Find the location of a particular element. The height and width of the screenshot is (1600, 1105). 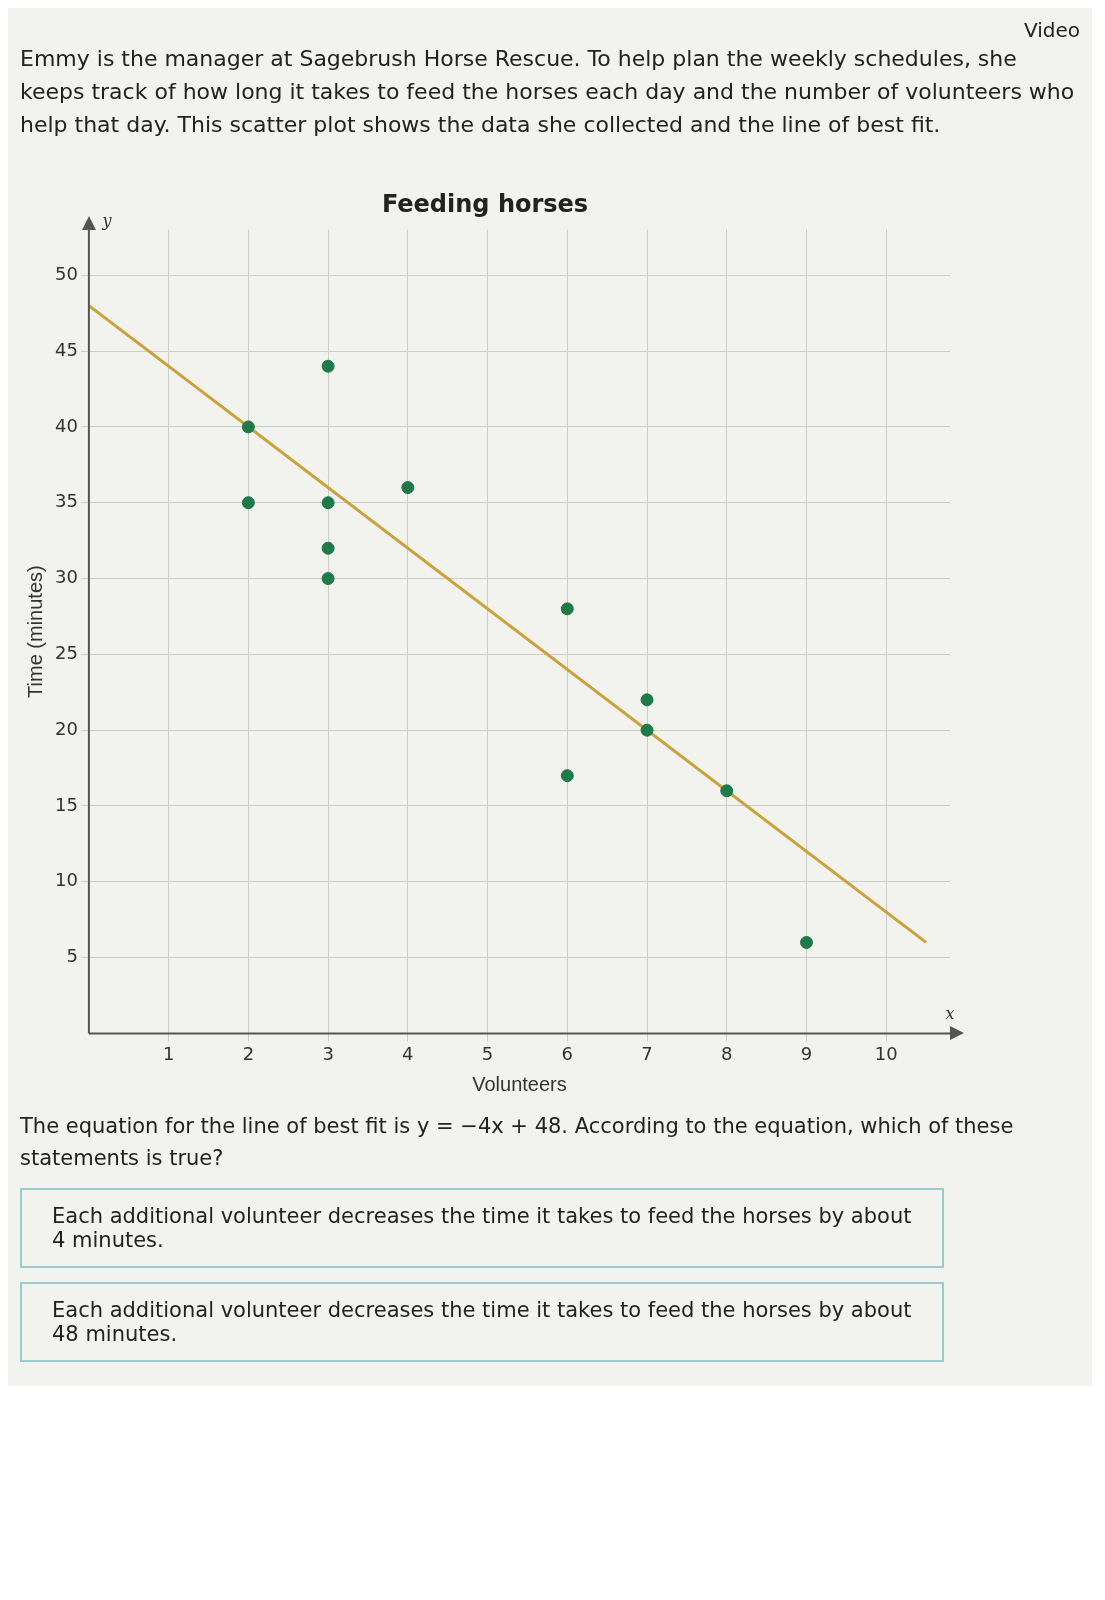

y-tick-label: 25 is located at coordinates (66, 653).